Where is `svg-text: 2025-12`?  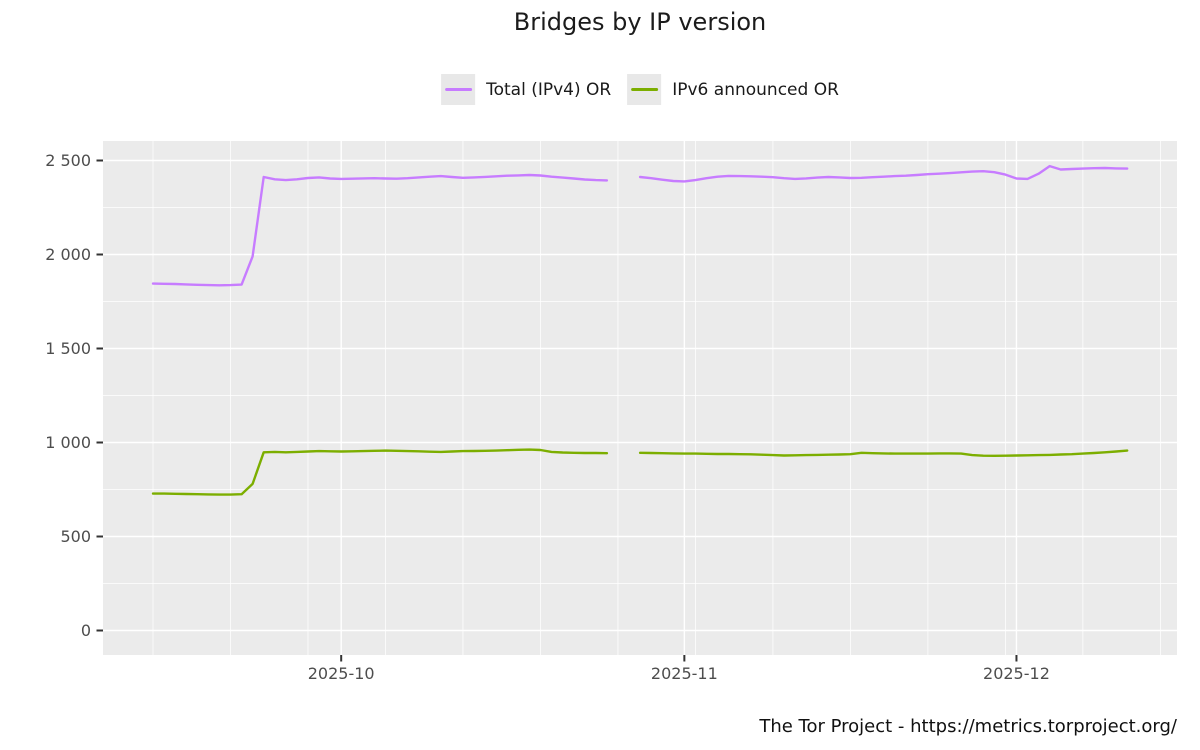
svg-text: 2025-12 is located at coordinates (1016, 673).